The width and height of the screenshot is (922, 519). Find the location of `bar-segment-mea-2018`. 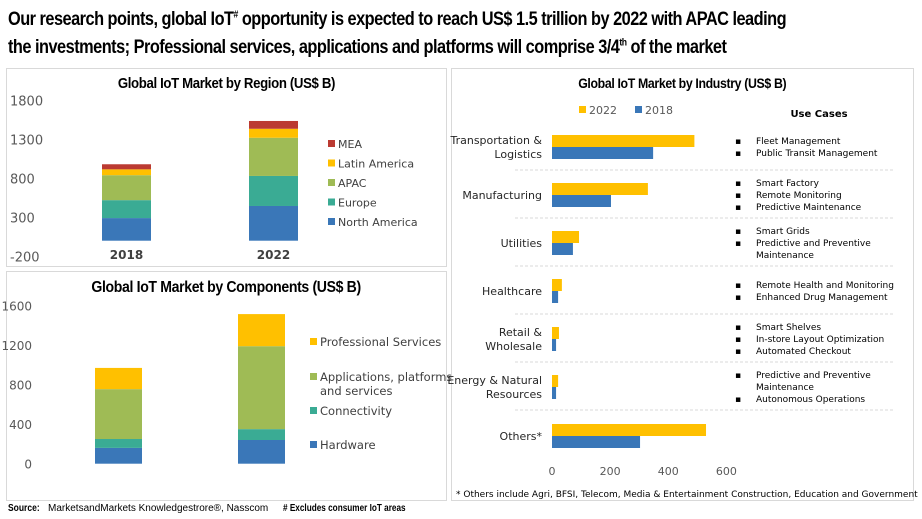

bar-segment-mea-2018 is located at coordinates (126, 167).